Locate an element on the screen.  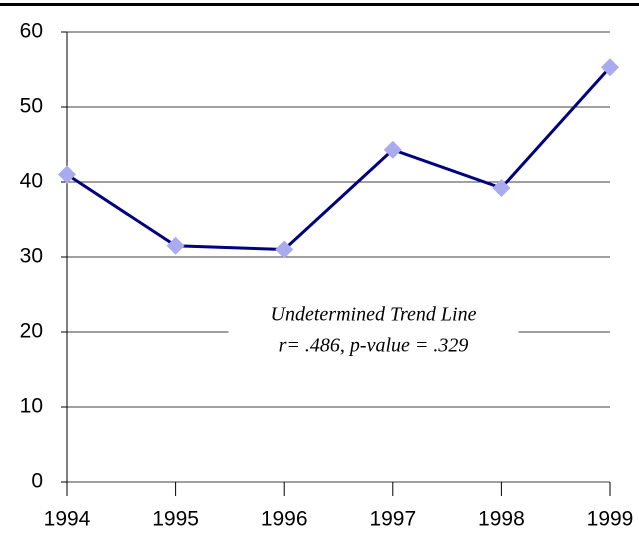
x-tick-label: 1998 is located at coordinates (501, 519).